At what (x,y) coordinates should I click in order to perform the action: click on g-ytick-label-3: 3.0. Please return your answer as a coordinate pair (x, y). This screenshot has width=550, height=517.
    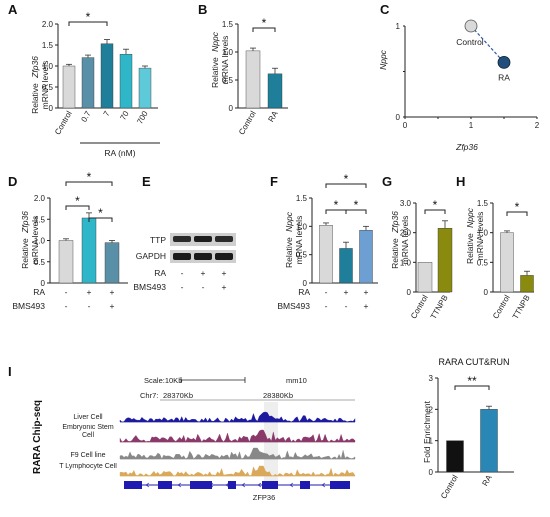
    Looking at the image, I should click on (406, 203).